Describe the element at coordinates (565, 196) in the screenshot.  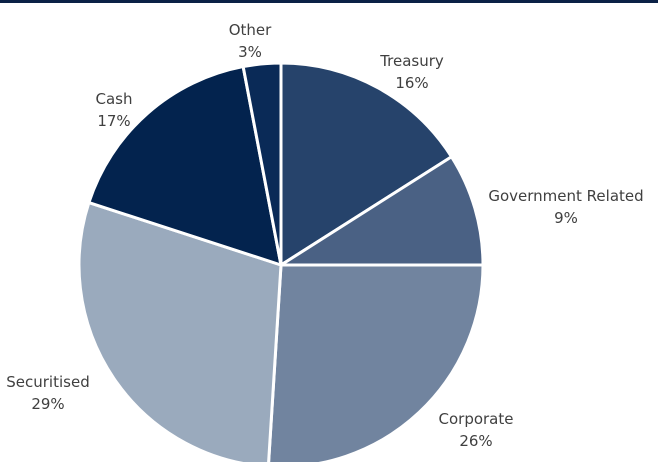
I see `slice-name-government-related: Government Related` at that location.